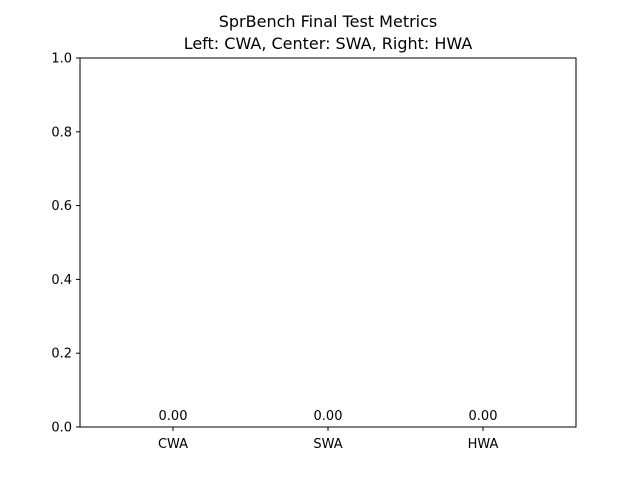 The height and width of the screenshot is (480, 640). I want to click on y-tick-label: 0.0, so click(61, 428).